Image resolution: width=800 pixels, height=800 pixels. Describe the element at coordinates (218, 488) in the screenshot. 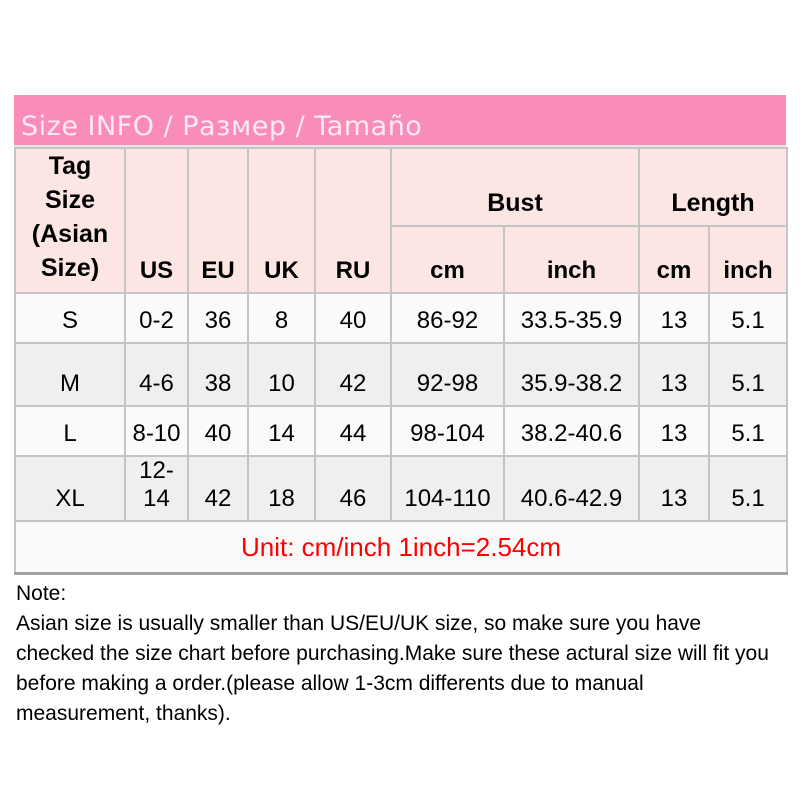

I see `cell-eu: 42` at that location.